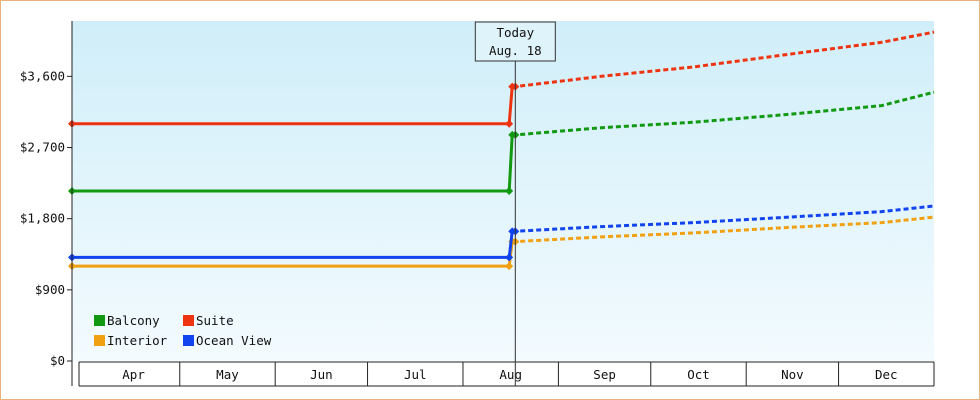  Describe the element at coordinates (50, 289) in the screenshot. I see `y-tick-label: $900` at that location.